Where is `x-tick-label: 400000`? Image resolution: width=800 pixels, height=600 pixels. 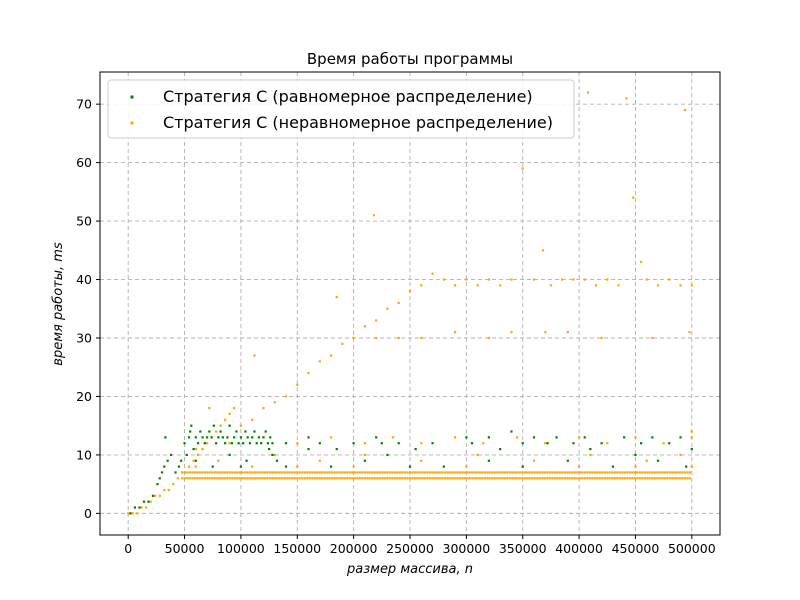 x-tick-label: 400000 is located at coordinates (579, 548).